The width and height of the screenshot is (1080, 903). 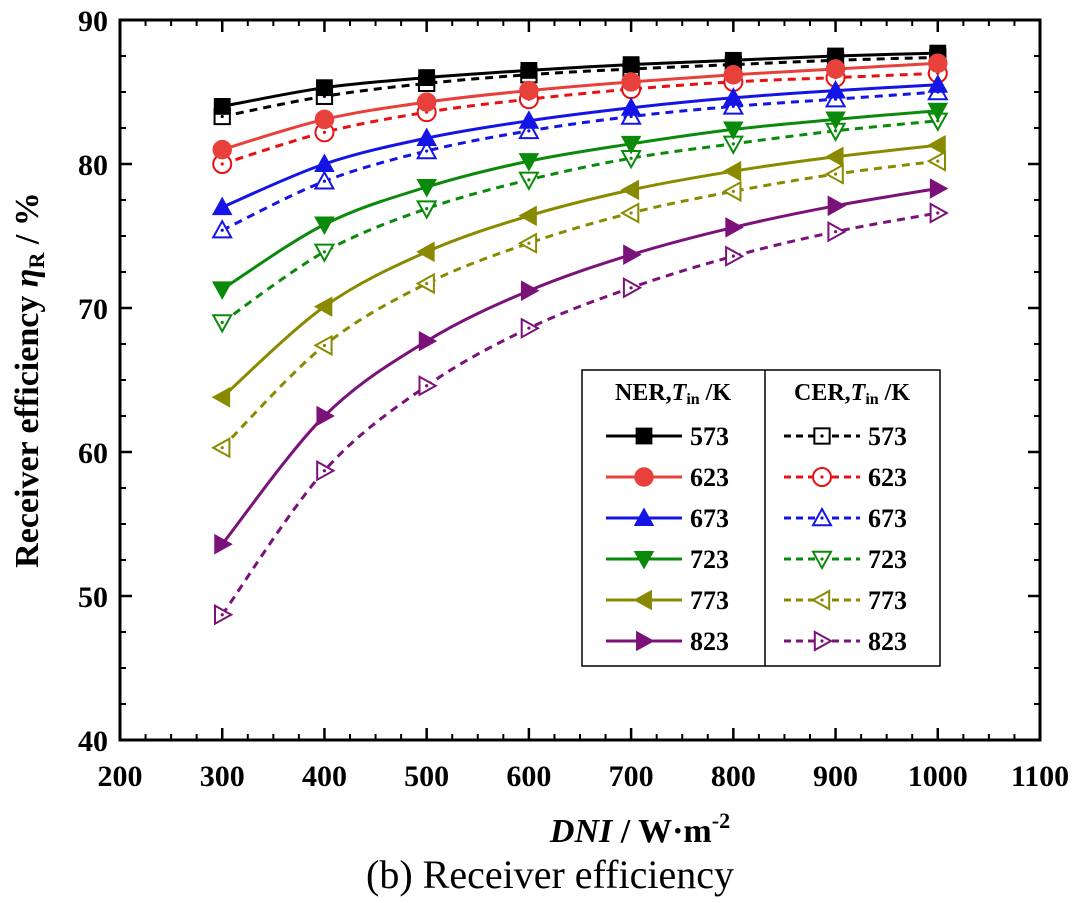 What do you see at coordinates (222, 116) in the screenshot?
I see `data-point-cer-573-center-dot` at bounding box center [222, 116].